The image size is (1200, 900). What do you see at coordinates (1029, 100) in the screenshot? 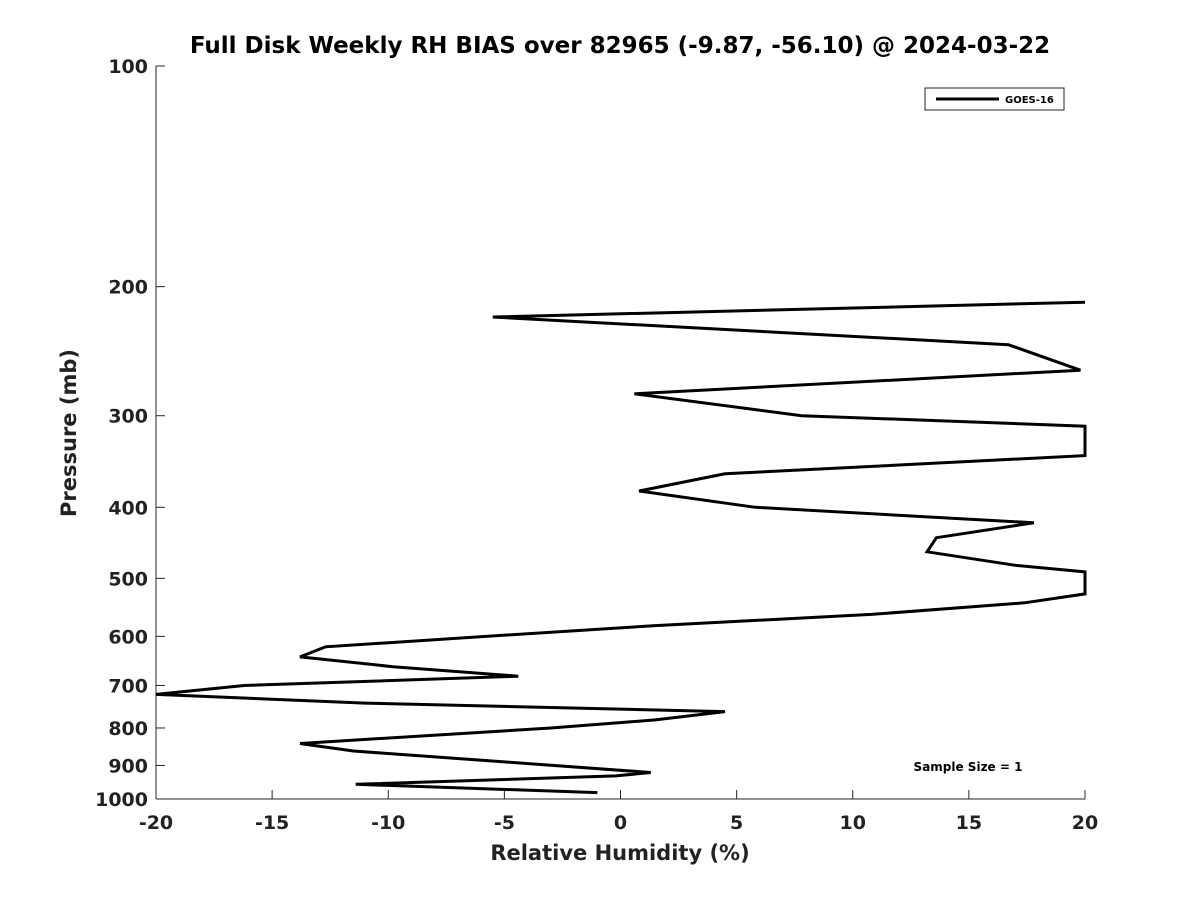
I see `legend-label: GOES-16` at bounding box center [1029, 100].